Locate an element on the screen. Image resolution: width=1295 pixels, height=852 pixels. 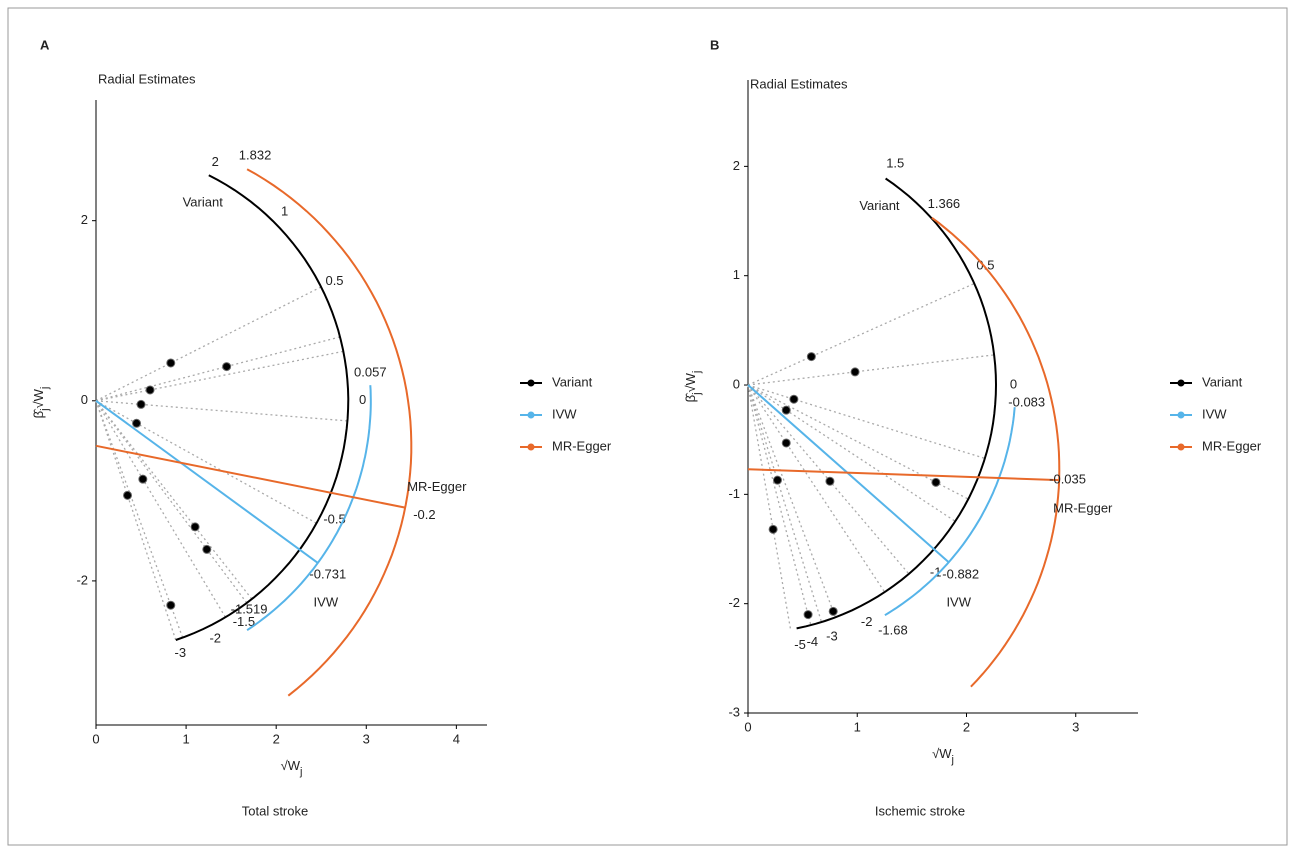
panel-label: B is located at coordinates (714, 44).